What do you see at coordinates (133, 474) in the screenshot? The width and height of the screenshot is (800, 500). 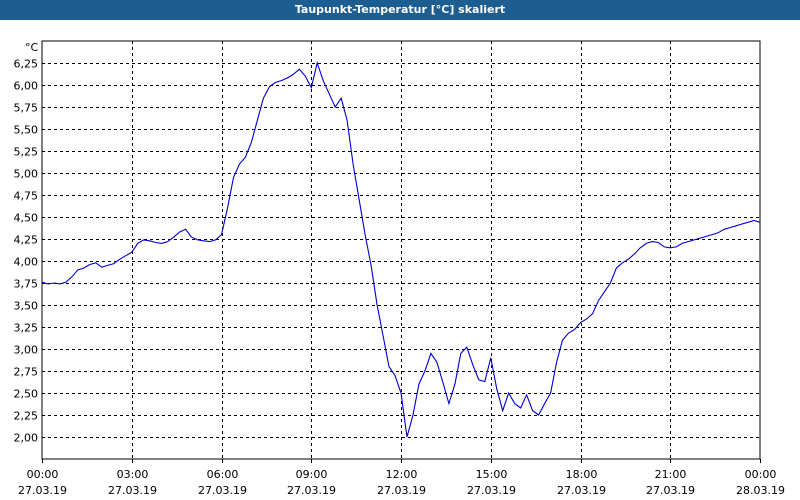 I see `x-tick-time-label: 03:00` at bounding box center [133, 474].